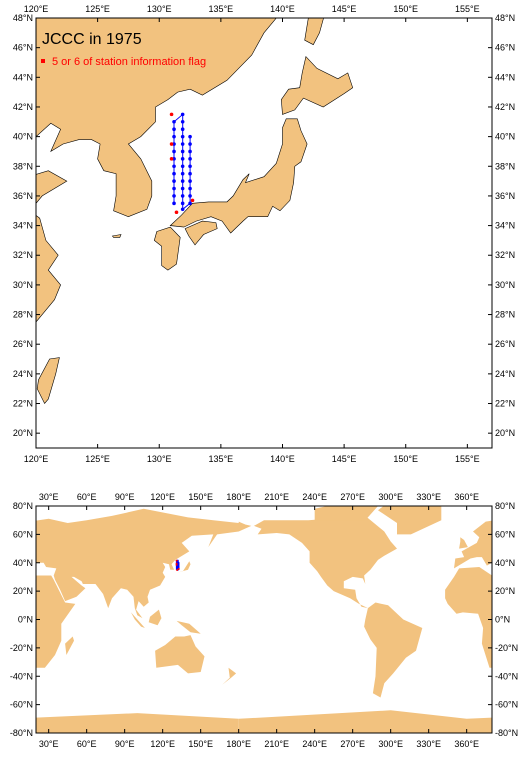 Image resolution: width=529 pixels, height=760 pixels. Describe the element at coordinates (282, 459) in the screenshot. I see `x-tick-label: 140°E` at that location.